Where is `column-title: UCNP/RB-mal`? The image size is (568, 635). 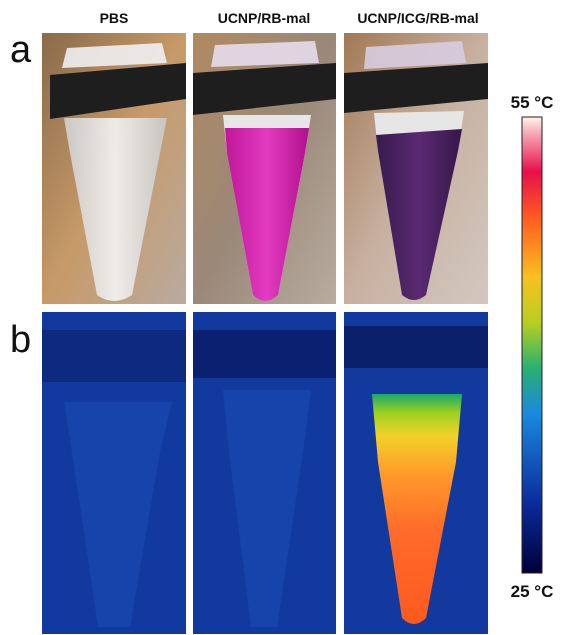 column-title: UCNP/RB-mal is located at coordinates (264, 18).